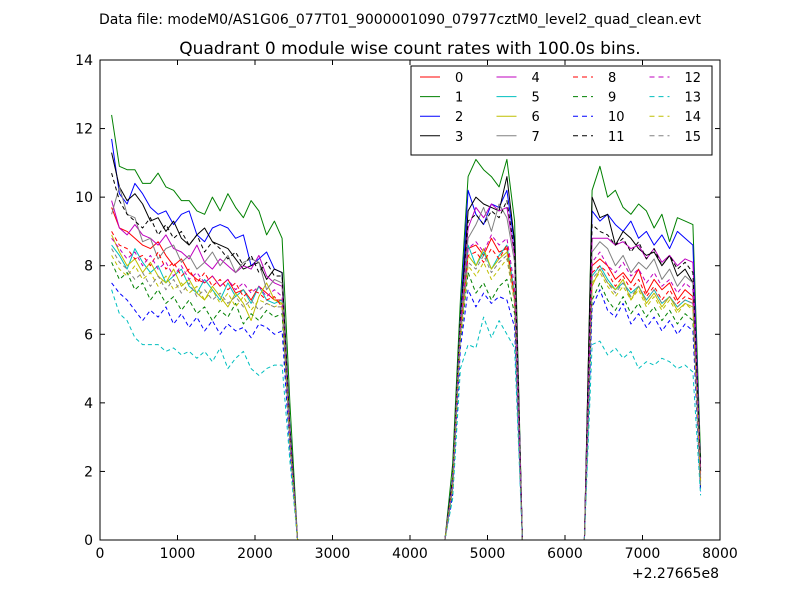 The width and height of the screenshot is (800, 600). Describe the element at coordinates (84, 61) in the screenshot. I see `y-tick-label: 14` at that location.